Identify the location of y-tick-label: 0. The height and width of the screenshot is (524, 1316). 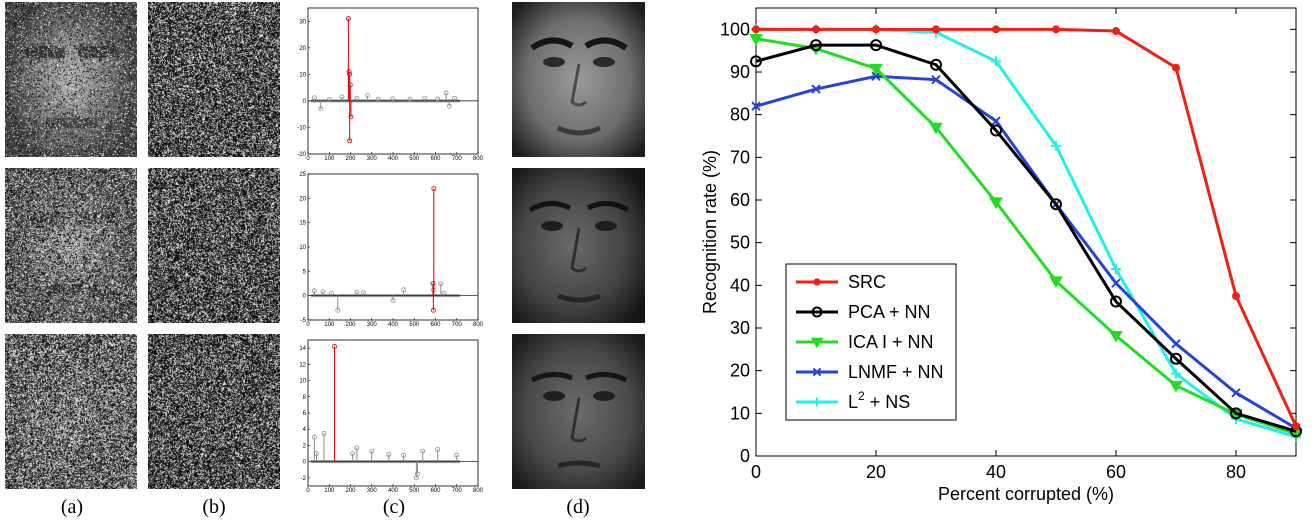
(745, 456).